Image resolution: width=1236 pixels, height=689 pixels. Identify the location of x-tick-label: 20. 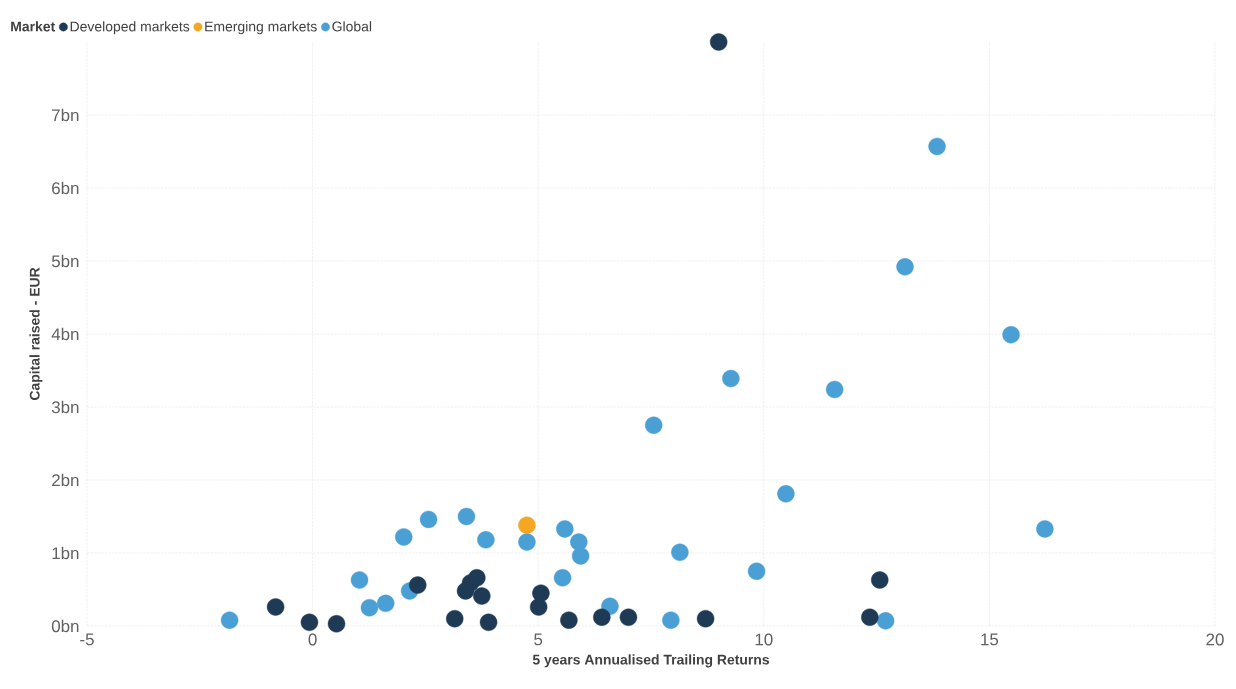
(1215, 639).